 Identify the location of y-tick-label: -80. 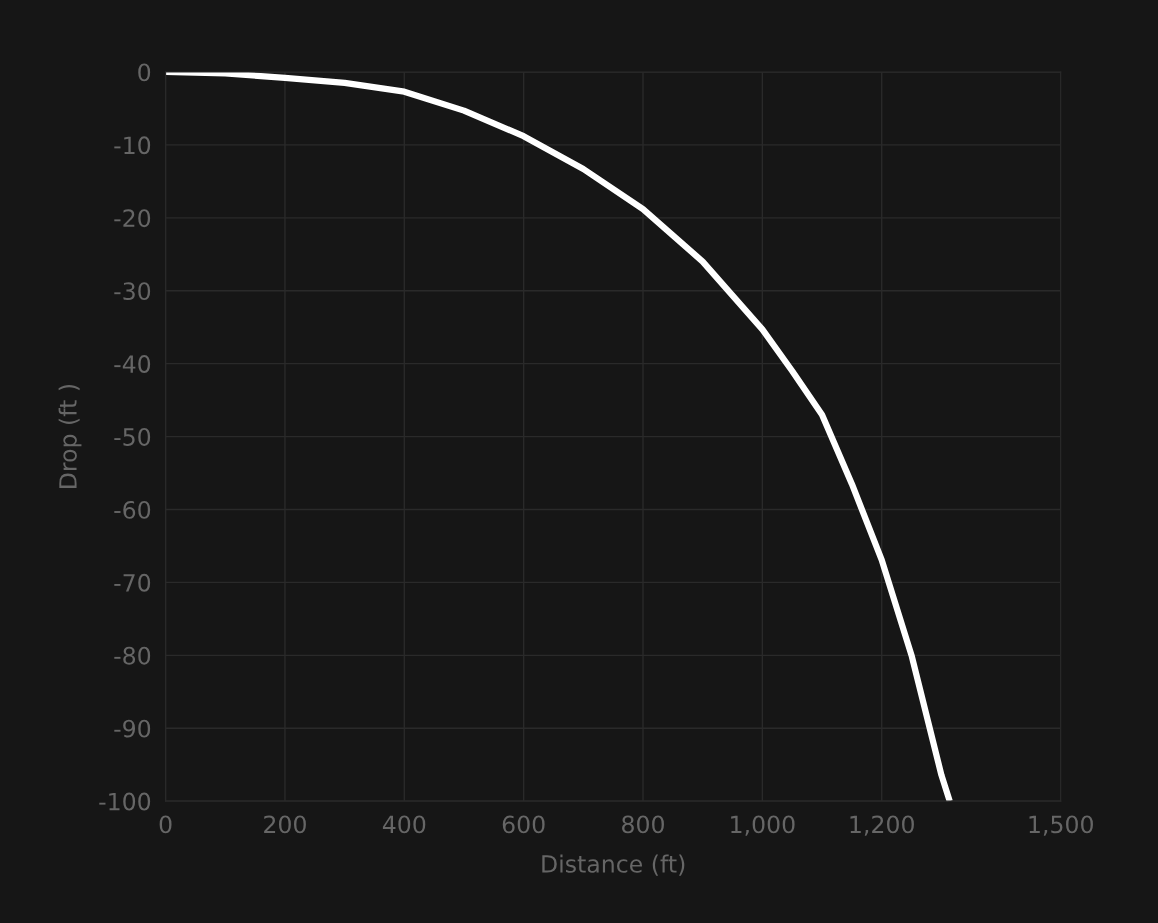
(132, 655).